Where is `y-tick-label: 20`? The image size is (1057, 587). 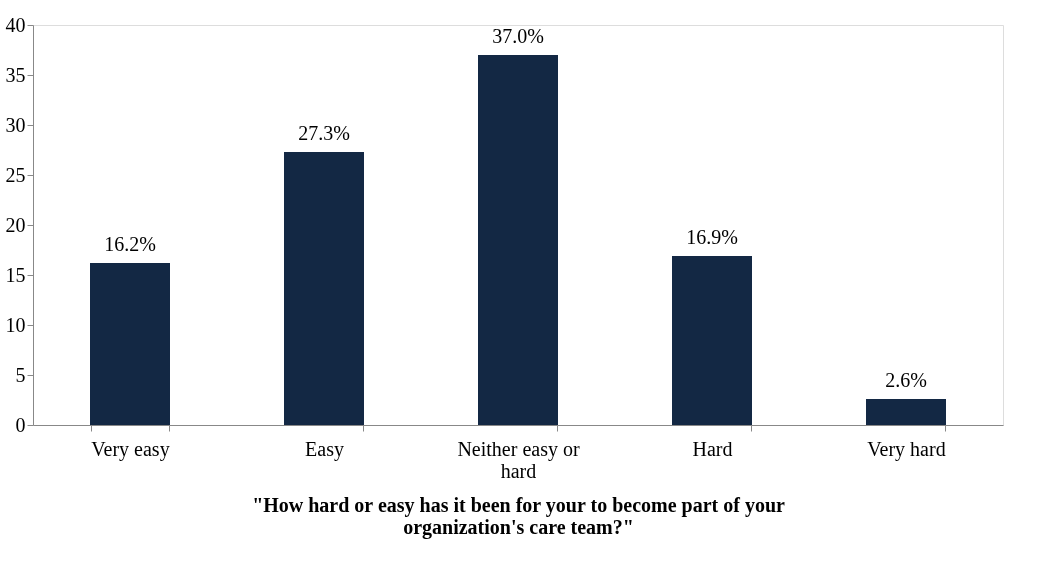
y-tick-label: 20 is located at coordinates (15, 224).